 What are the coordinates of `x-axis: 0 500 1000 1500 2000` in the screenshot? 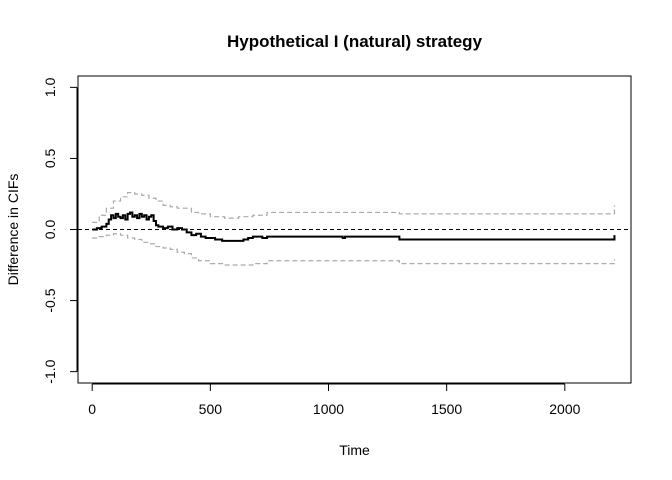 It's located at (334, 400).